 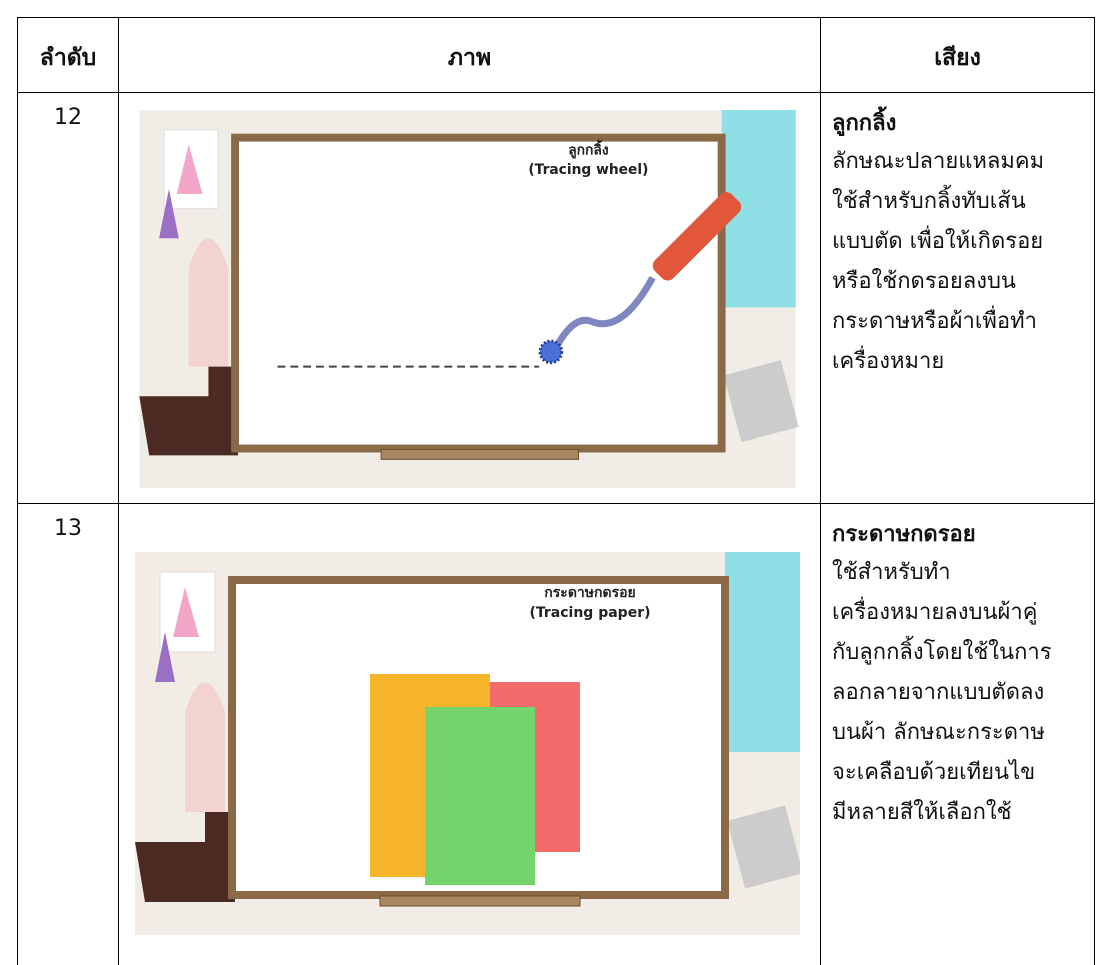 I want to click on row-number: 12, so click(x=68, y=117).